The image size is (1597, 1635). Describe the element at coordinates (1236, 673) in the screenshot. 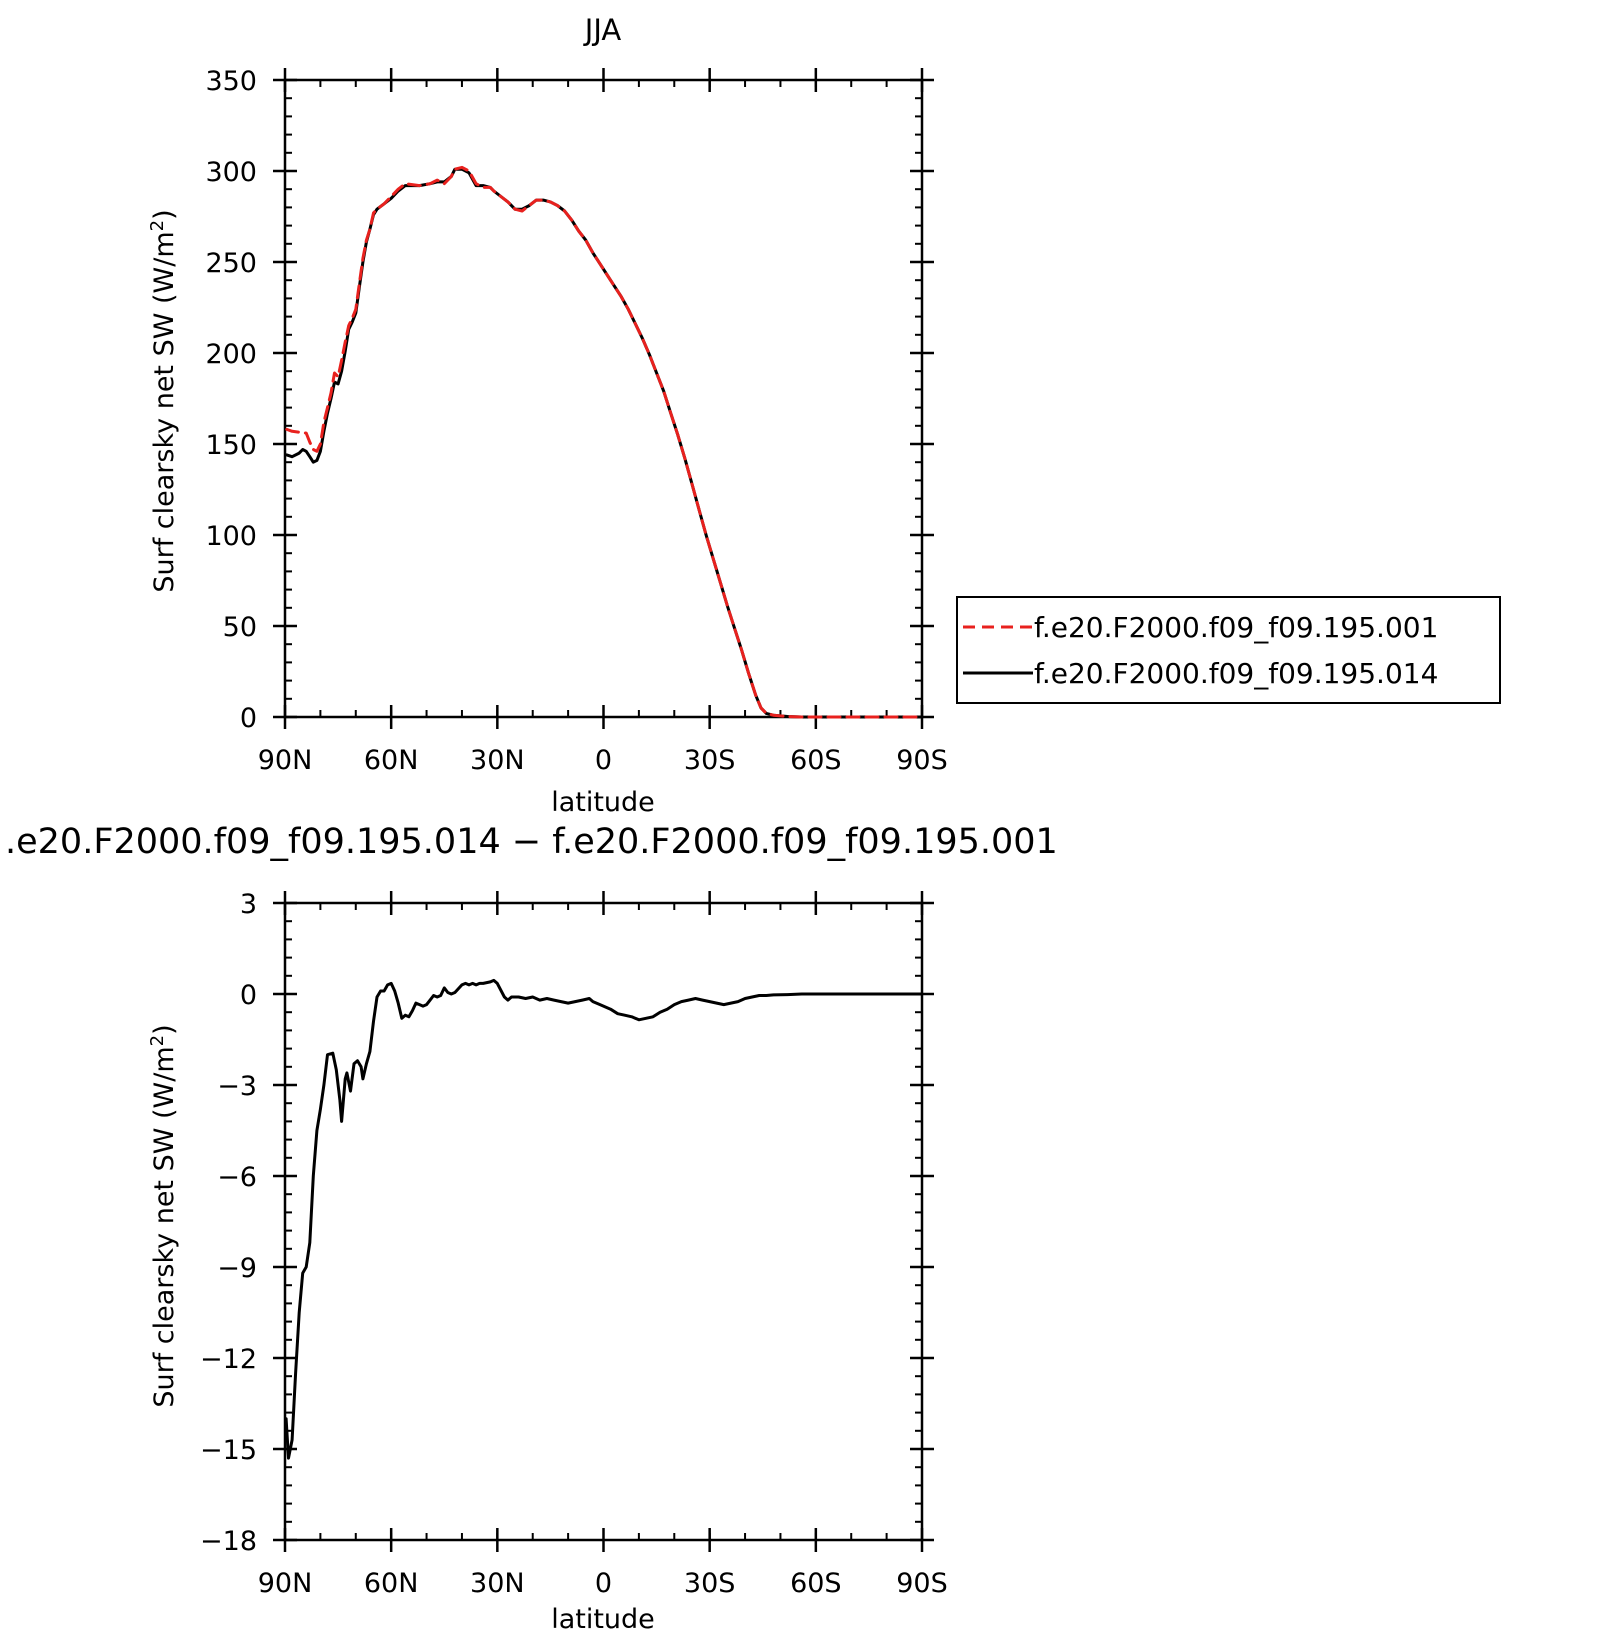

I see `legend-label-series-014: f.e20.F2000.f09_f09.195.014` at that location.